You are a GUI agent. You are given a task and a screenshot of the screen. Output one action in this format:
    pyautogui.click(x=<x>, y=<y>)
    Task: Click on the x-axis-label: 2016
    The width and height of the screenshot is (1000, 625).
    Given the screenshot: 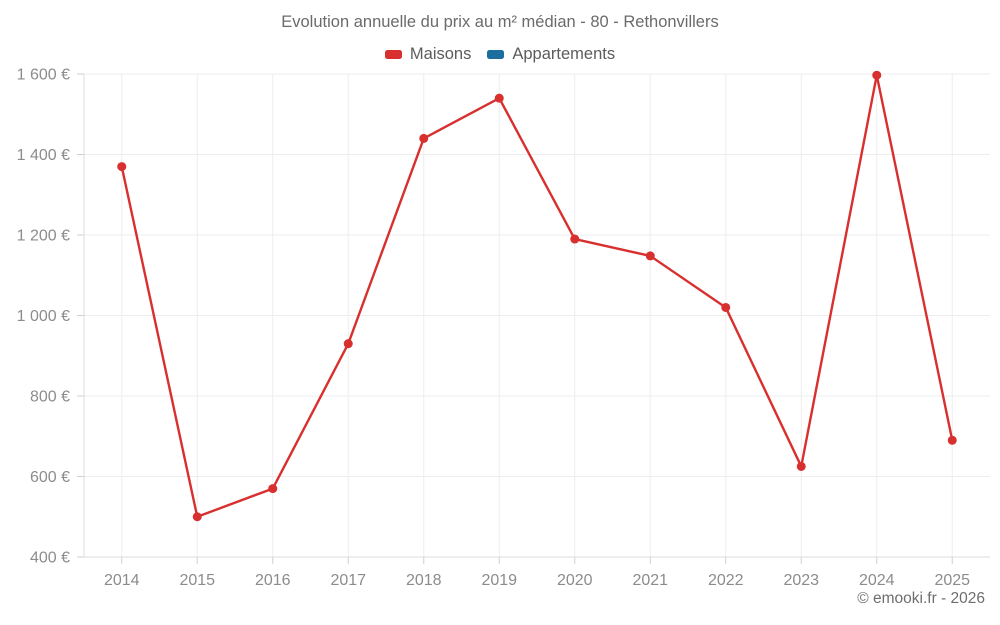 What is the action you would take?
    pyautogui.click(x=273, y=580)
    